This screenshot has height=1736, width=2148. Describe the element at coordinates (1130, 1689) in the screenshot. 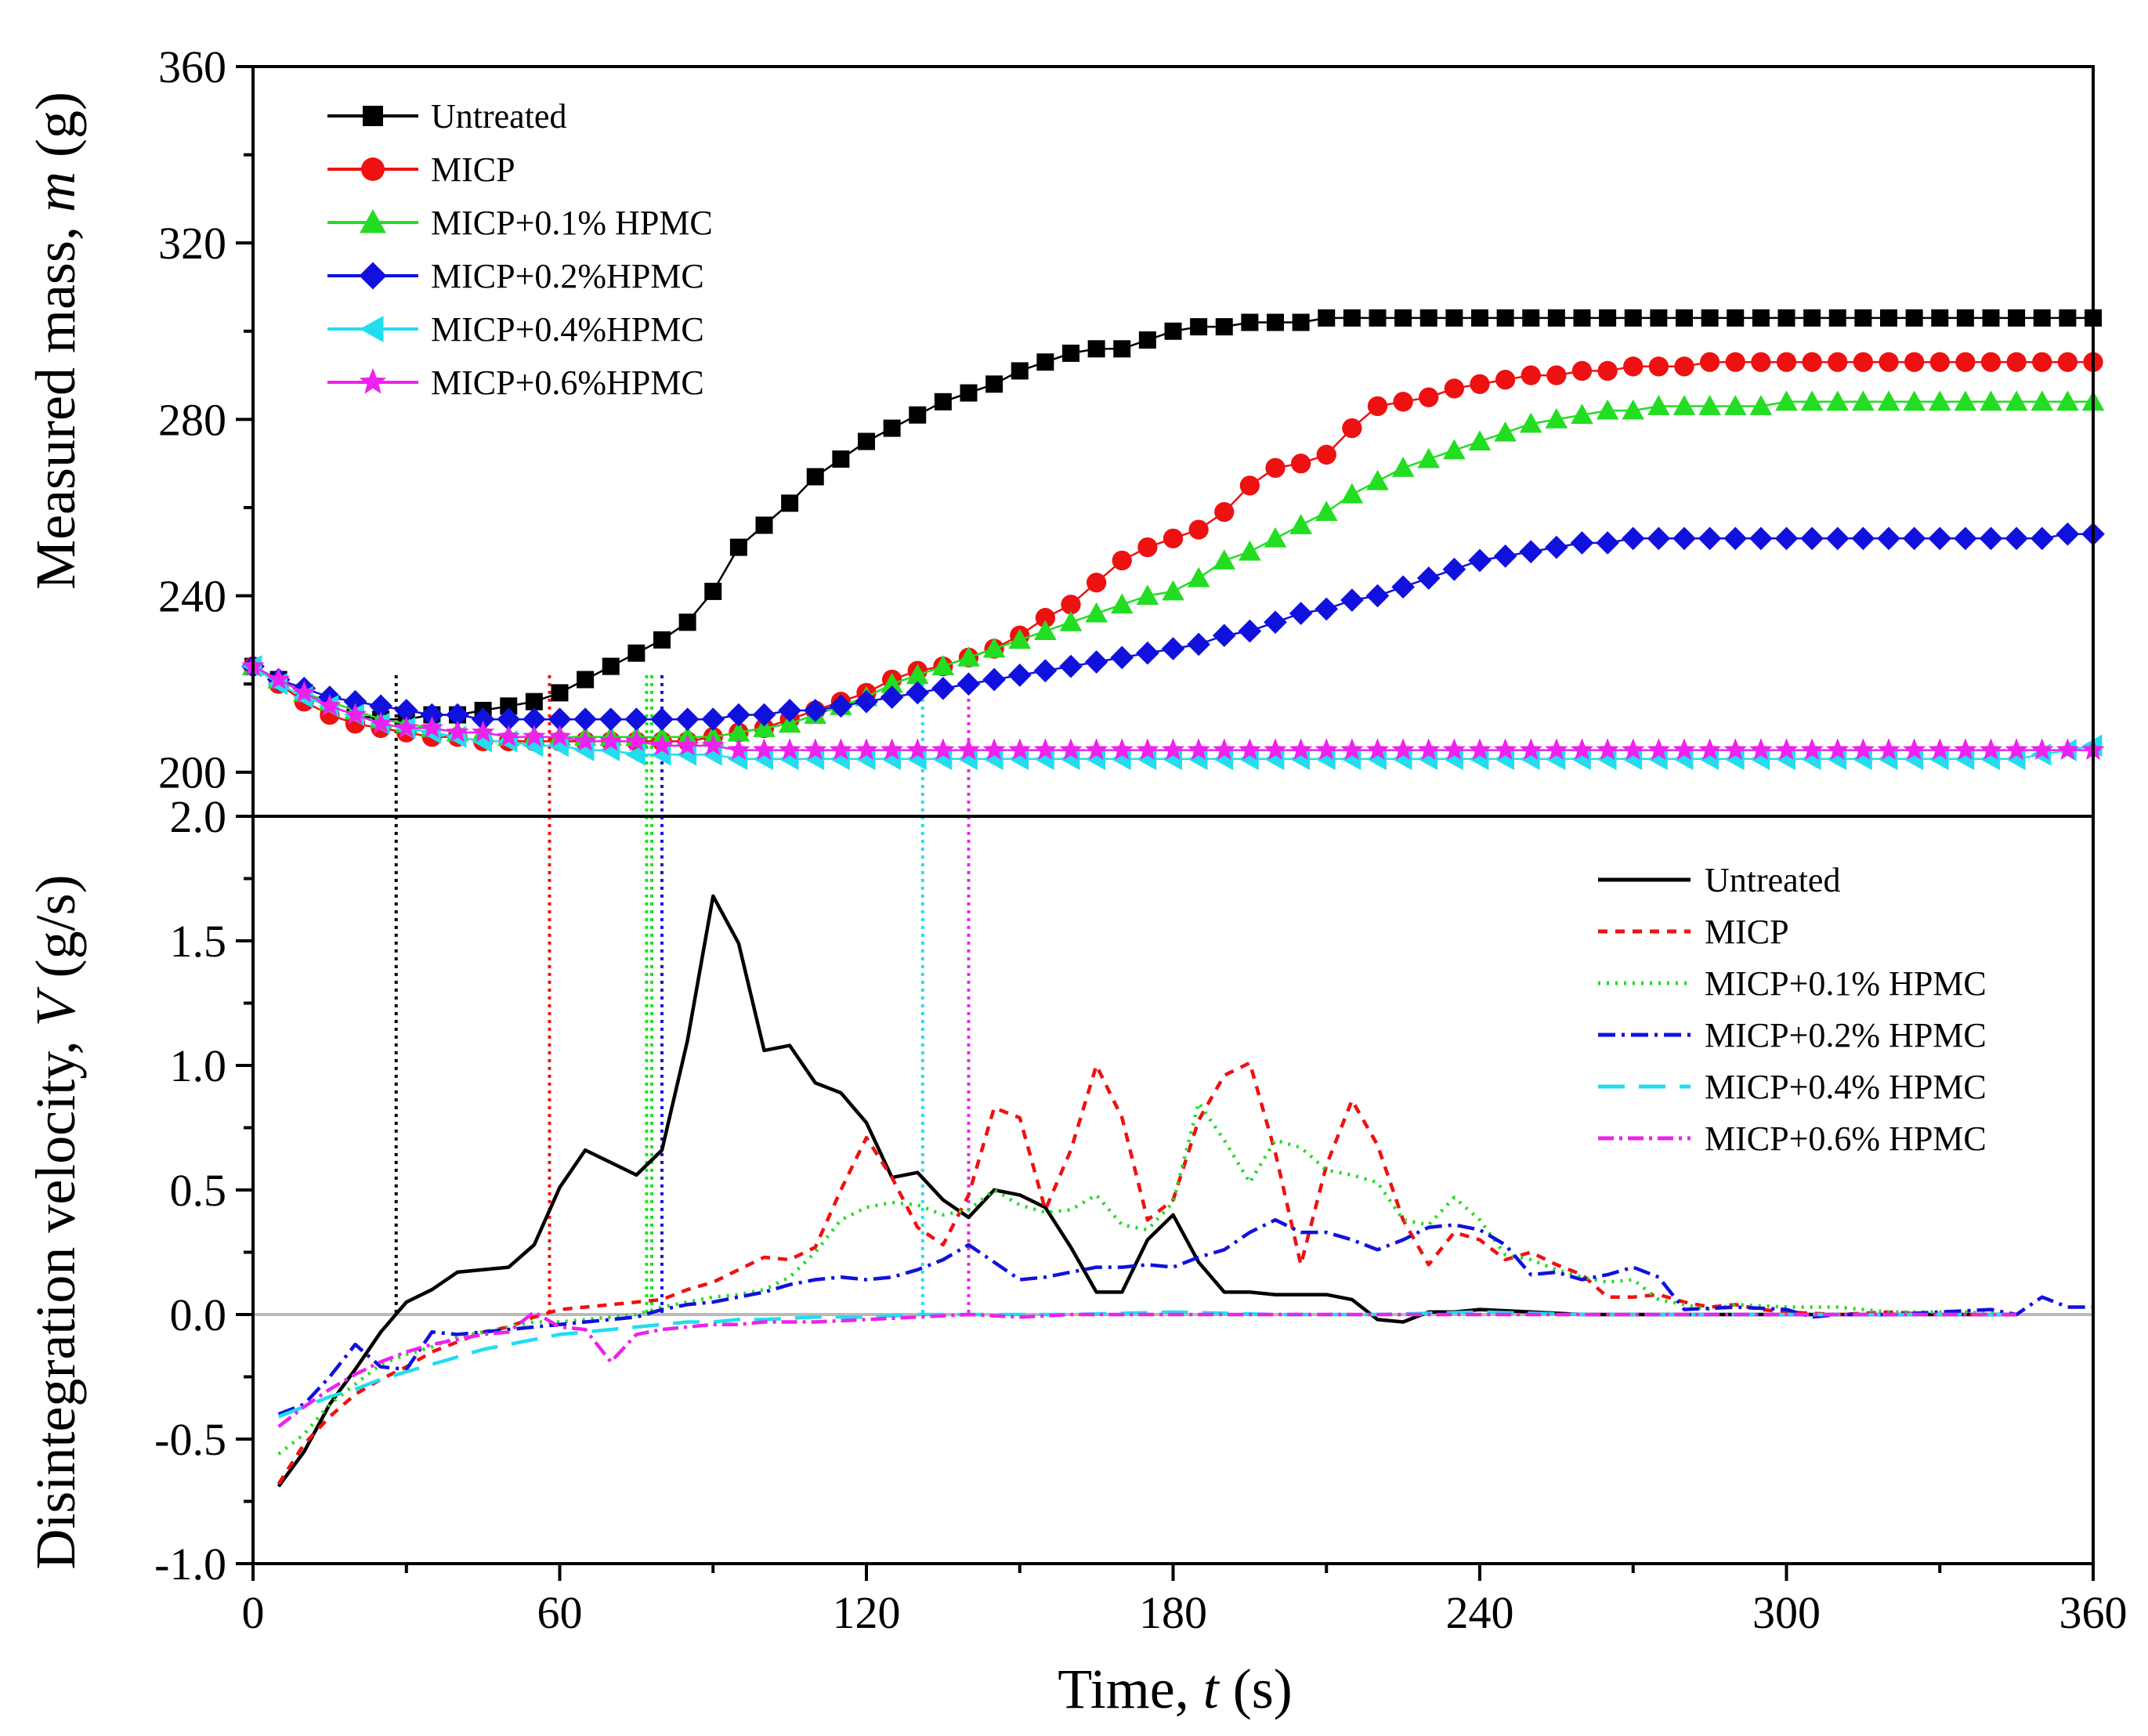

I see `x-axis-title-prefix: Time,` at that location.